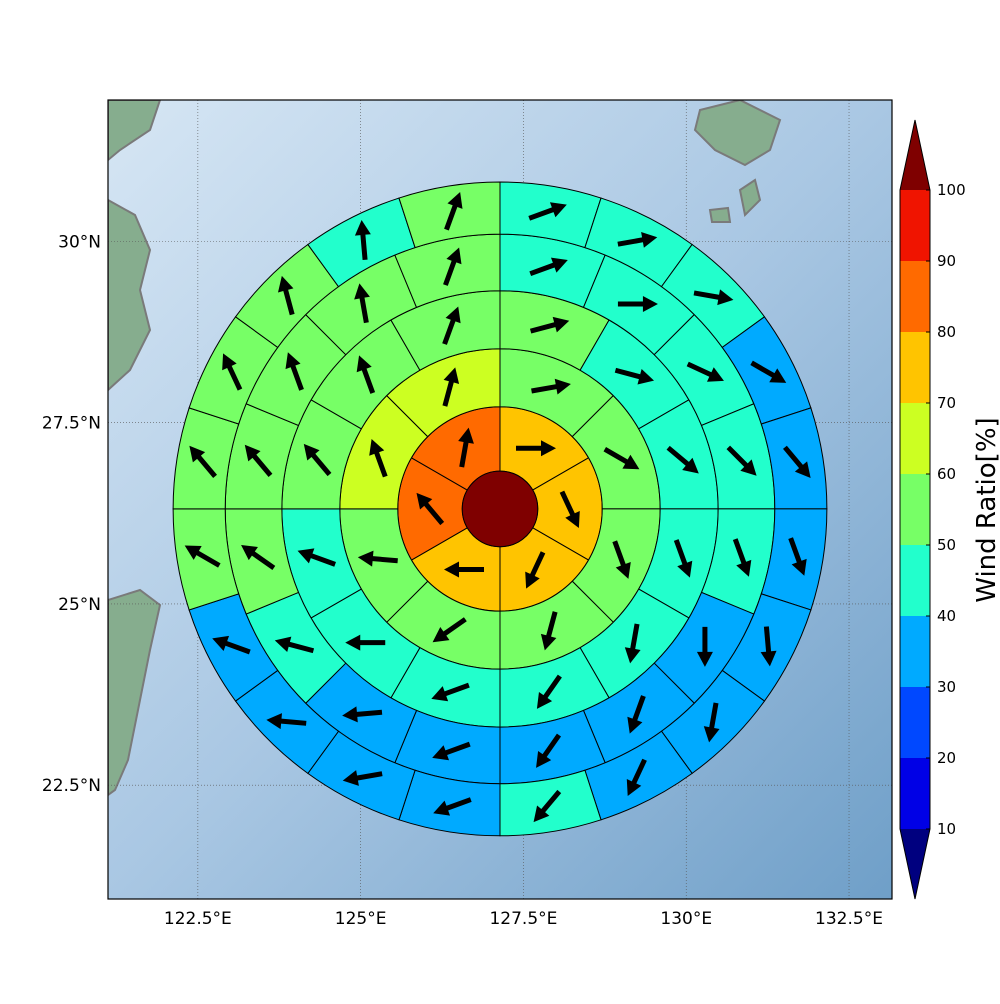 The height and width of the screenshot is (1004, 1000). What do you see at coordinates (946, 261) in the screenshot?
I see `colorbar-tick-label: 90` at bounding box center [946, 261].